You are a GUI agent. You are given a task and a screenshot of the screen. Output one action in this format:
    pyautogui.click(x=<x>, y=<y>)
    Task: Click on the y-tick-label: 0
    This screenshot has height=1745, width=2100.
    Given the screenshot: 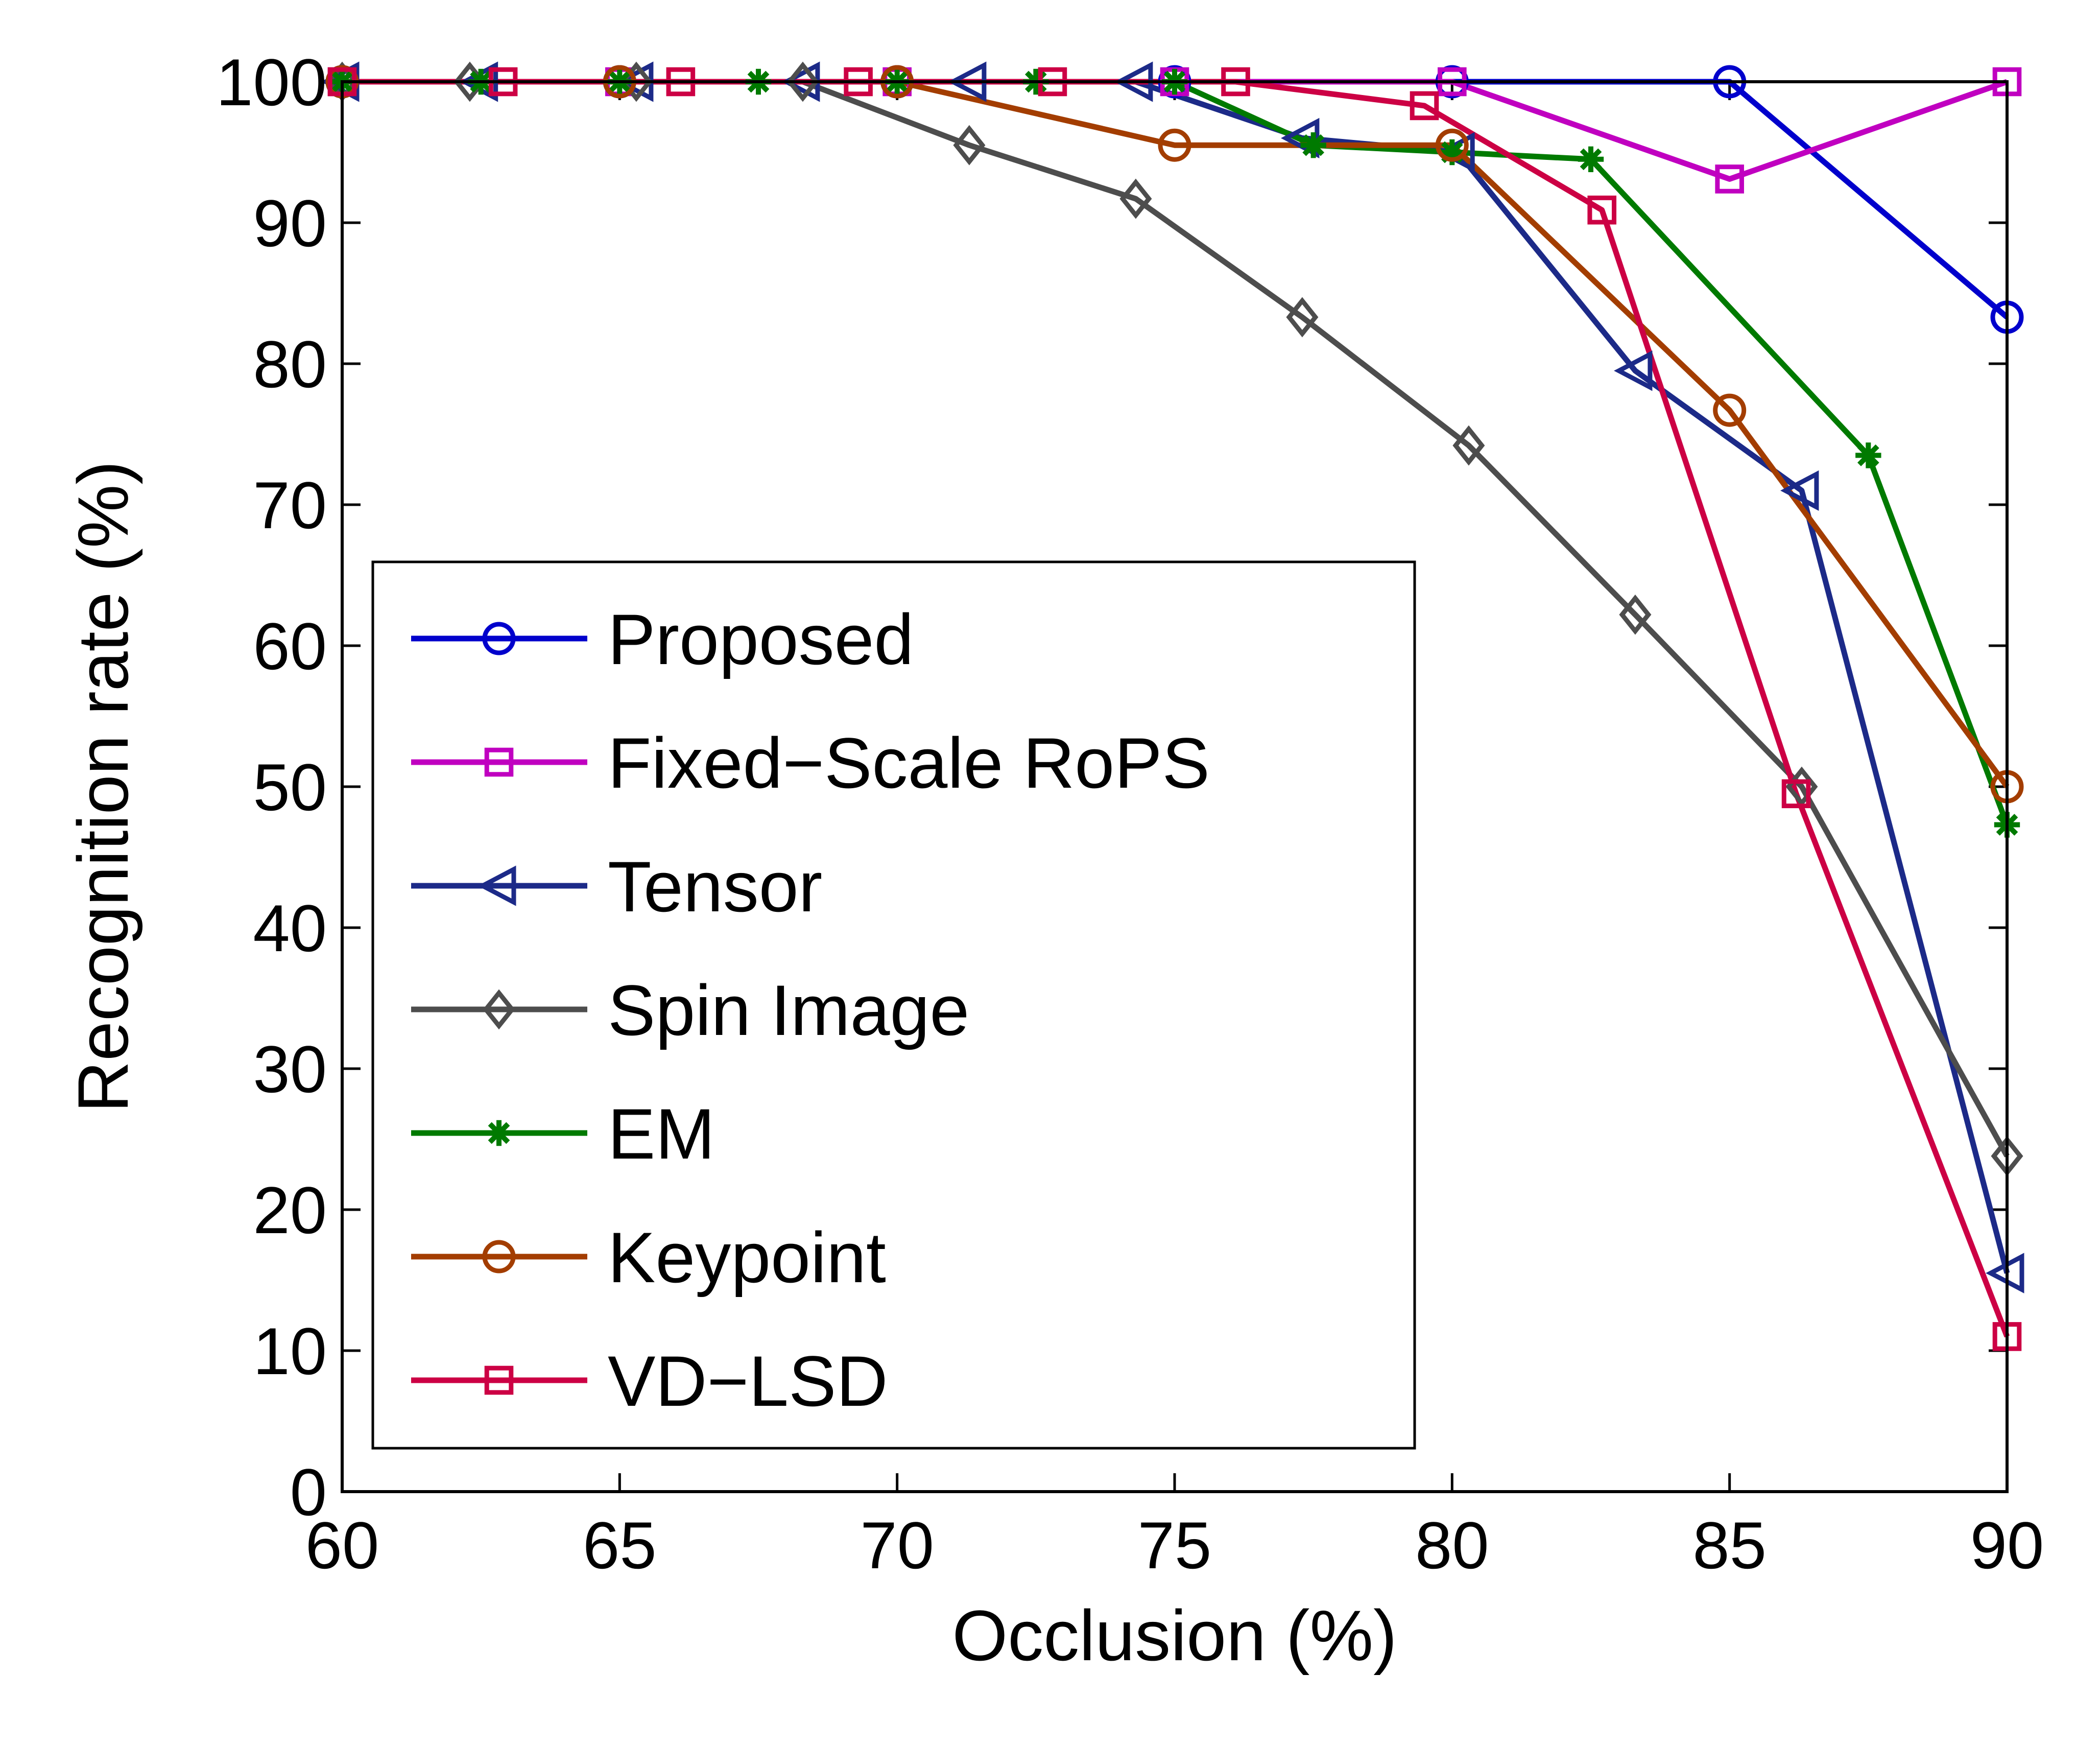 What is the action you would take?
    pyautogui.click(x=308, y=1492)
    